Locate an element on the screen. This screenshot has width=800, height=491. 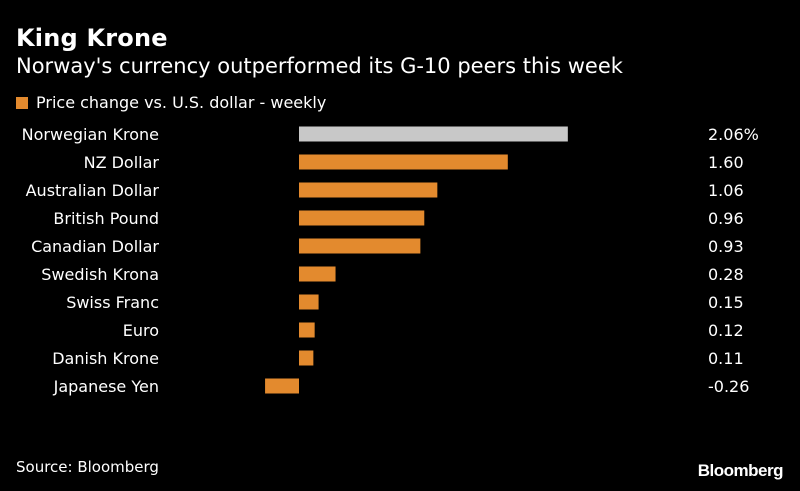
legend-swatch is located at coordinates (22, 102).